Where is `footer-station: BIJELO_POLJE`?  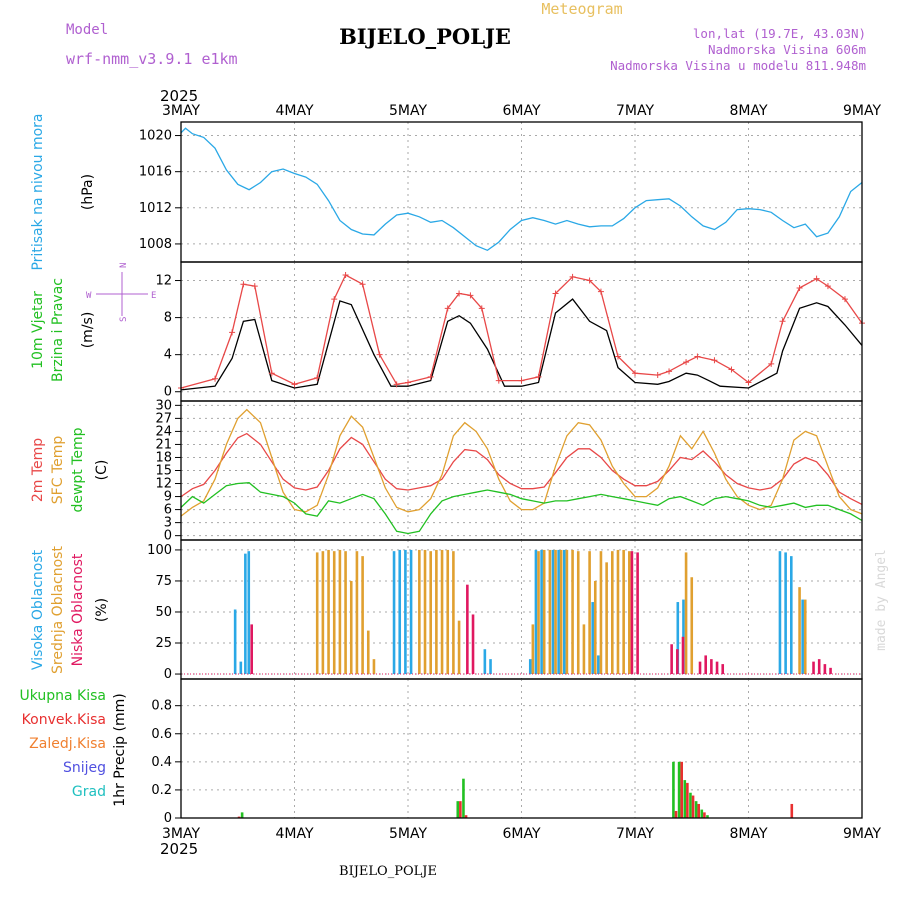
footer-station: BIJELO_POLJE is located at coordinates (388, 871).